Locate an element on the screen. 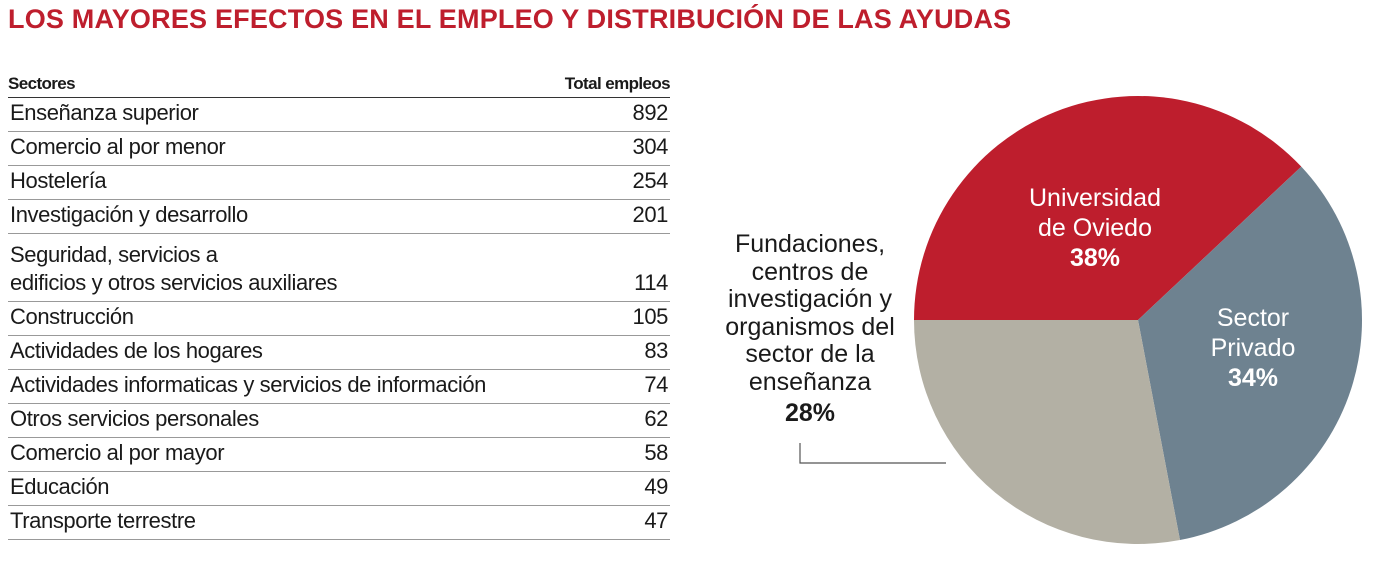 Image resolution: width=1374 pixels, height=561 pixels. slice-value: 38% is located at coordinates (1095, 258).